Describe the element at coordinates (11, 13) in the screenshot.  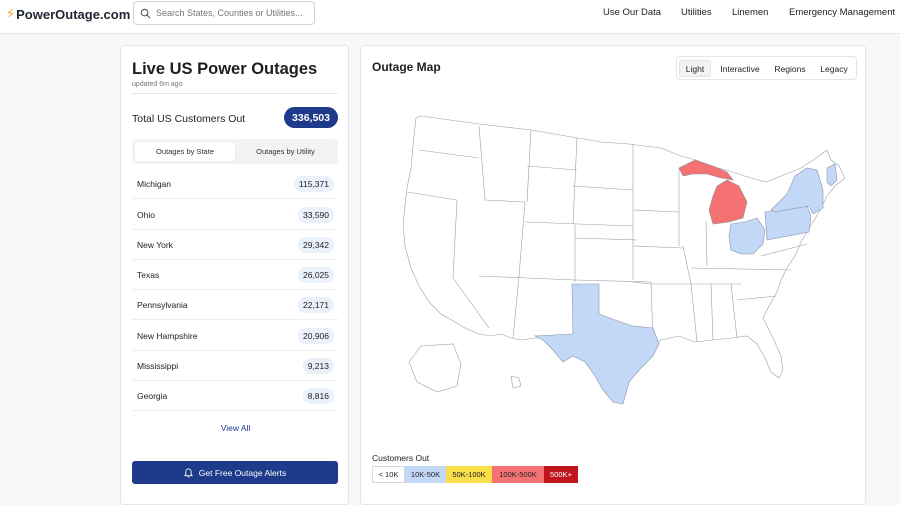
I see `lightning-bolt-icon: ⚡` at that location.